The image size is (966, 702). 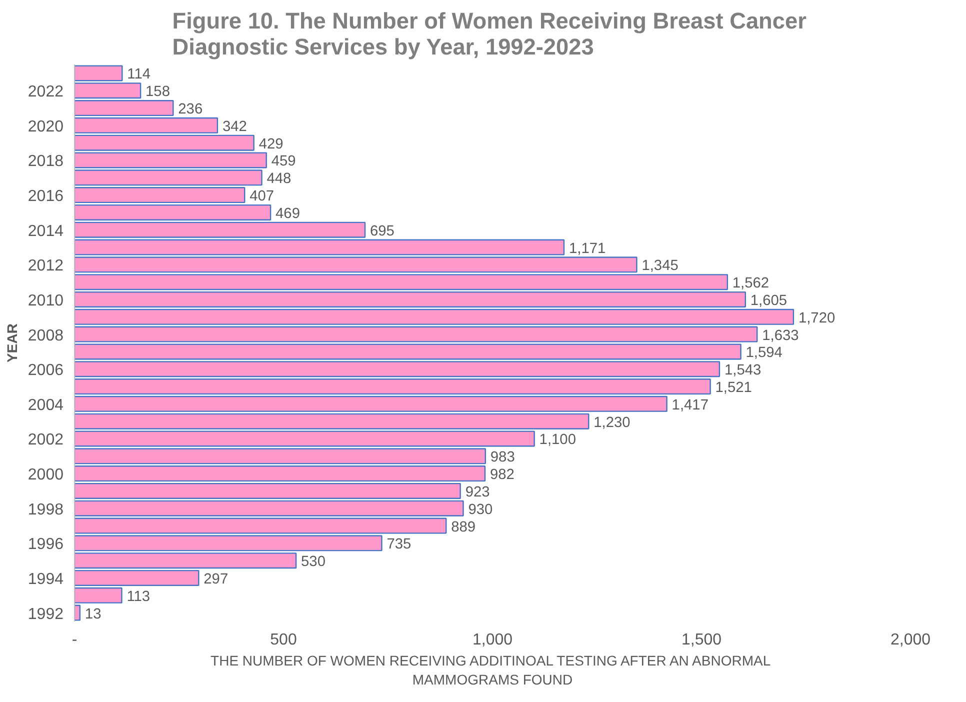 What do you see at coordinates (46, 440) in the screenshot?
I see `y-tick-label: 2002` at bounding box center [46, 440].